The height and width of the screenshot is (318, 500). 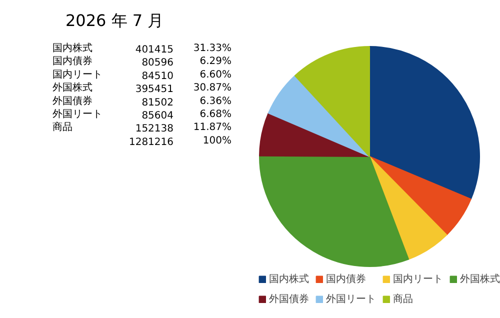 What do you see at coordinates (72, 62) in the screenshot?
I see `category-label: 国内債券` at bounding box center [72, 62].